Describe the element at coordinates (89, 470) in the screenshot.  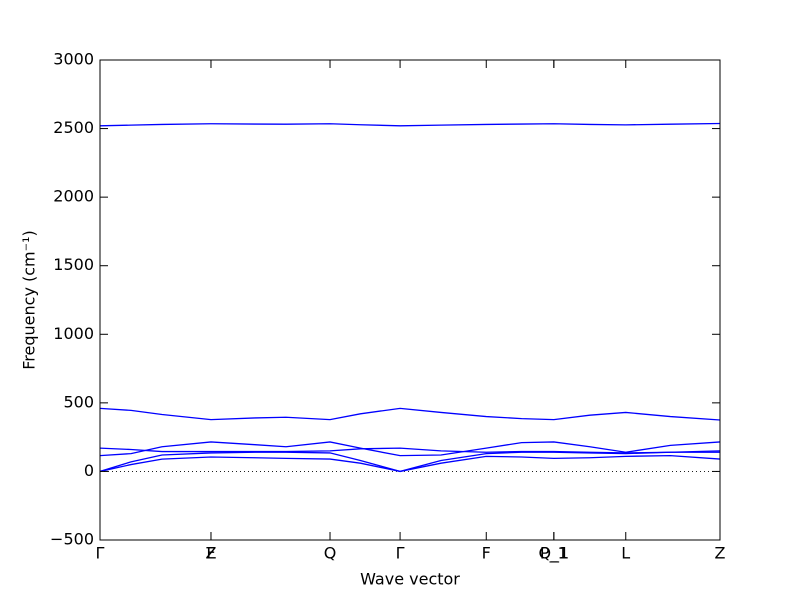
I see `y-tick-label: 0` at that location.